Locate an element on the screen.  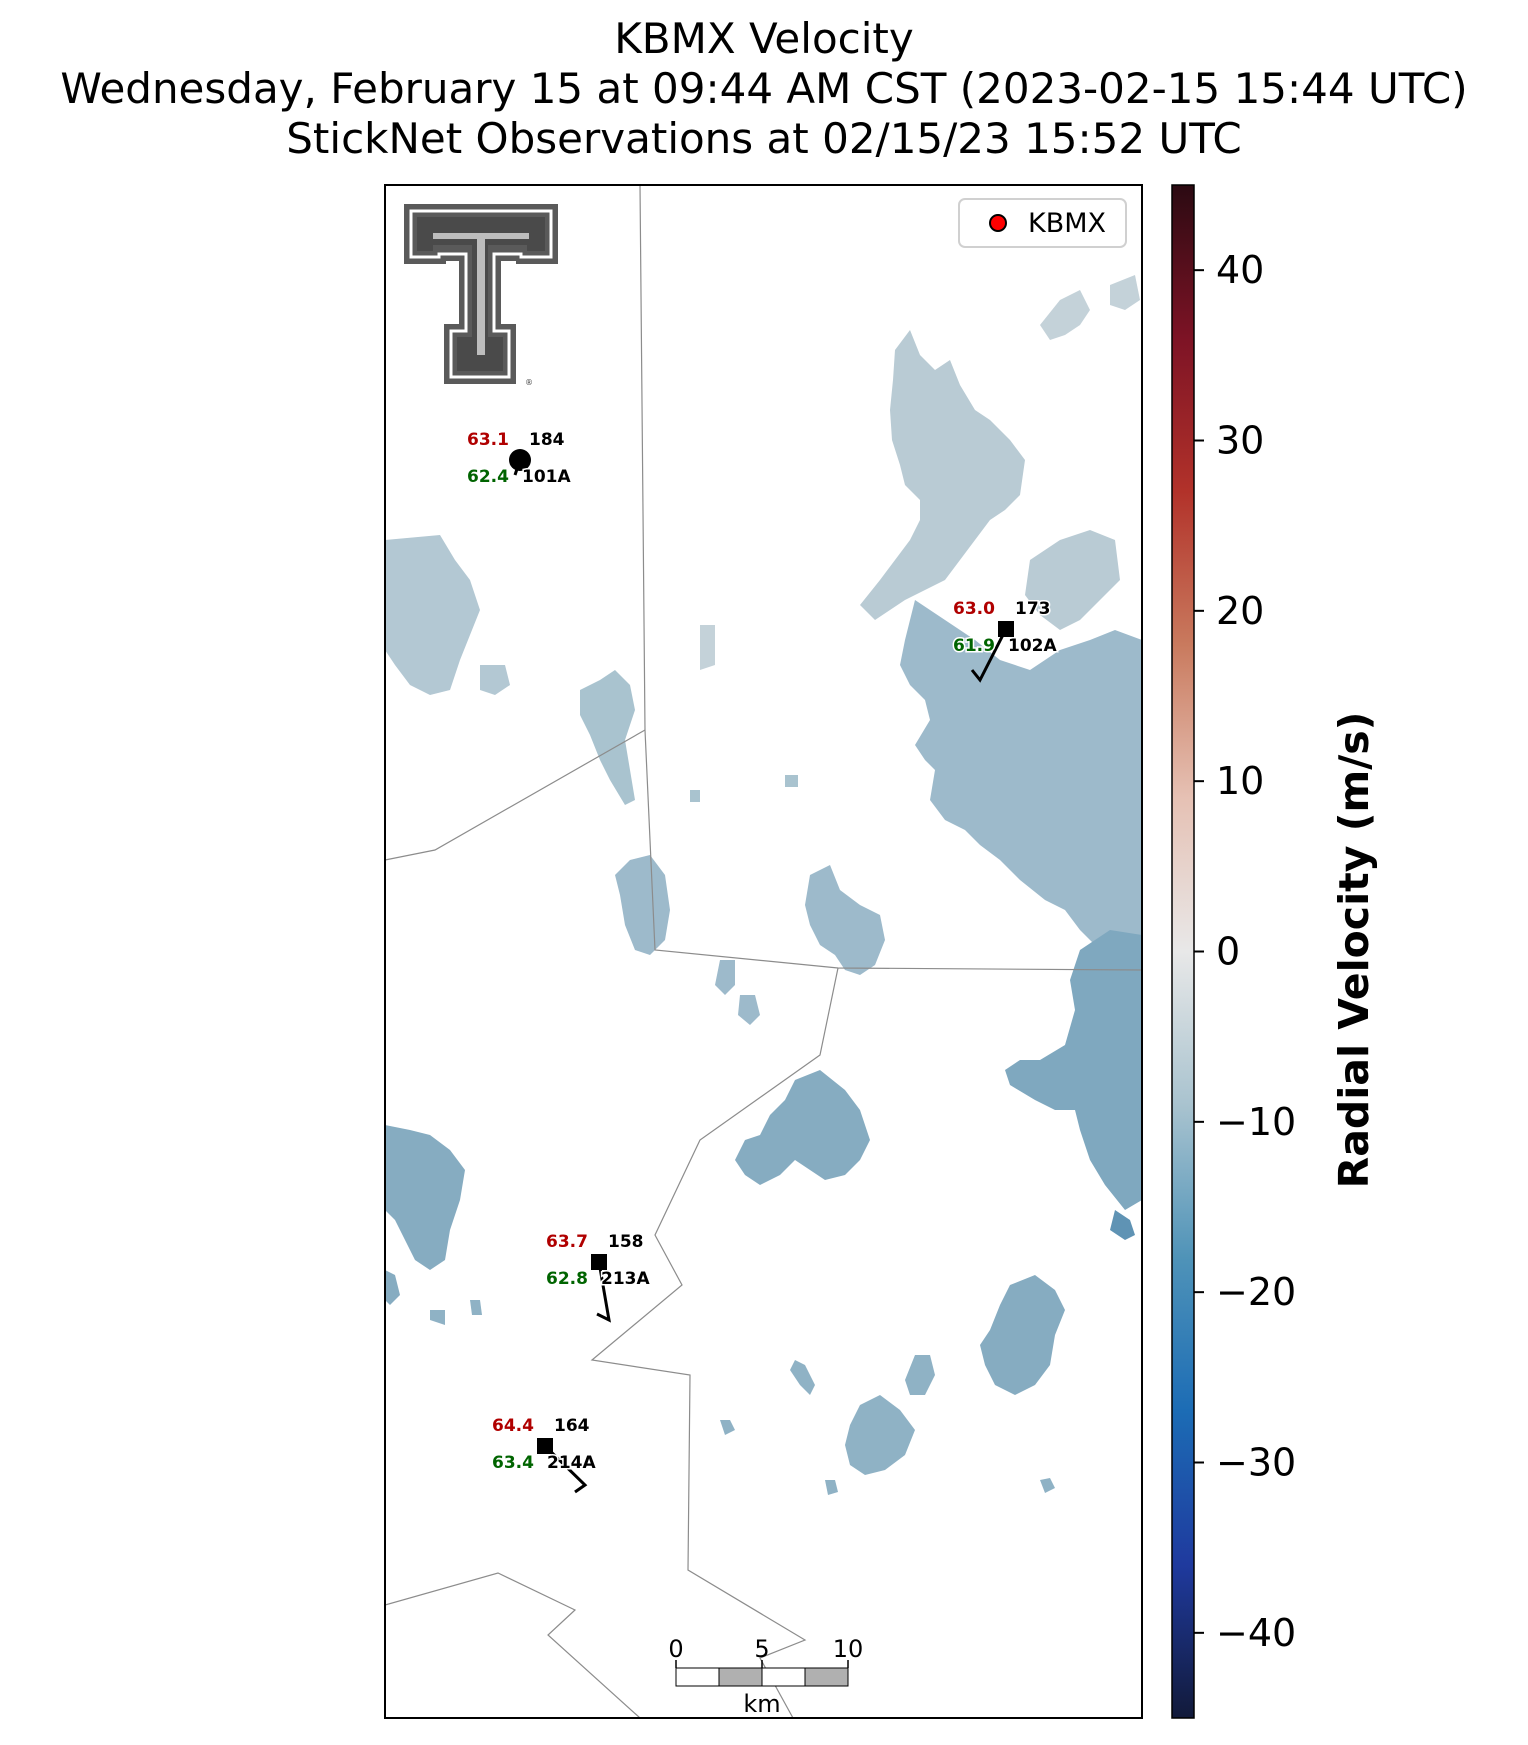
colorbar-tick-label: 20 is located at coordinates (1240, 611).